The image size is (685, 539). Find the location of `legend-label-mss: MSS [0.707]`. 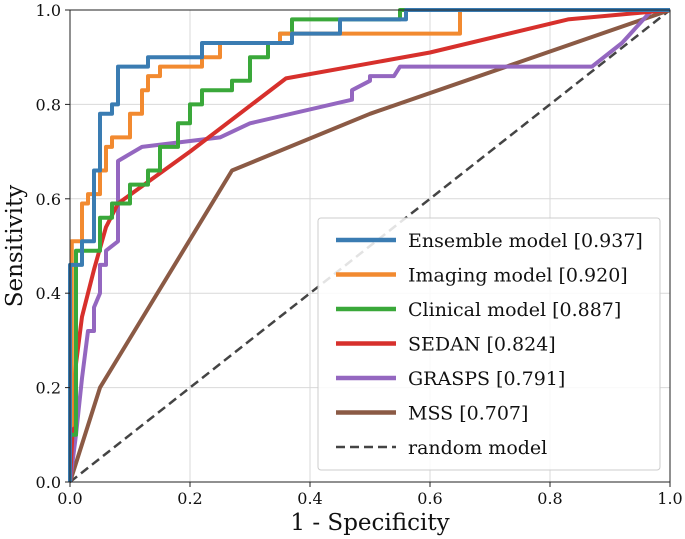

legend-label-mss: MSS [0.707] is located at coordinates (468, 414).